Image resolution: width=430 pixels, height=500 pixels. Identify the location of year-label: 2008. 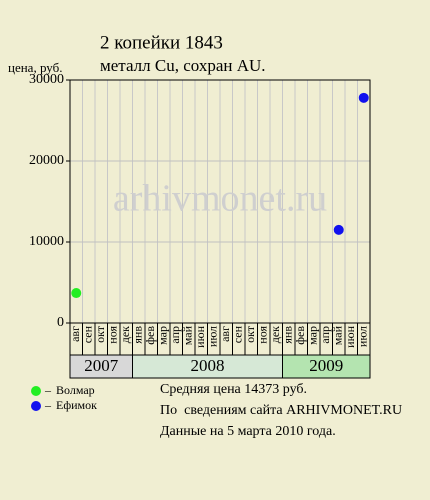
(208, 365).